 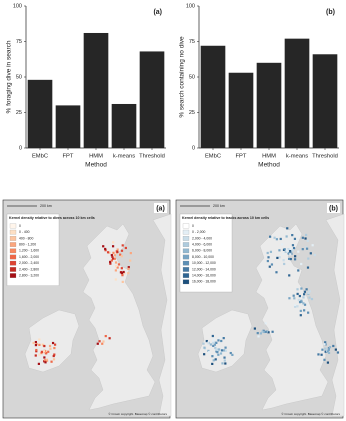 What do you see at coordinates (193, 226) in the screenshot?
I see `legend-label: 0` at bounding box center [193, 226].